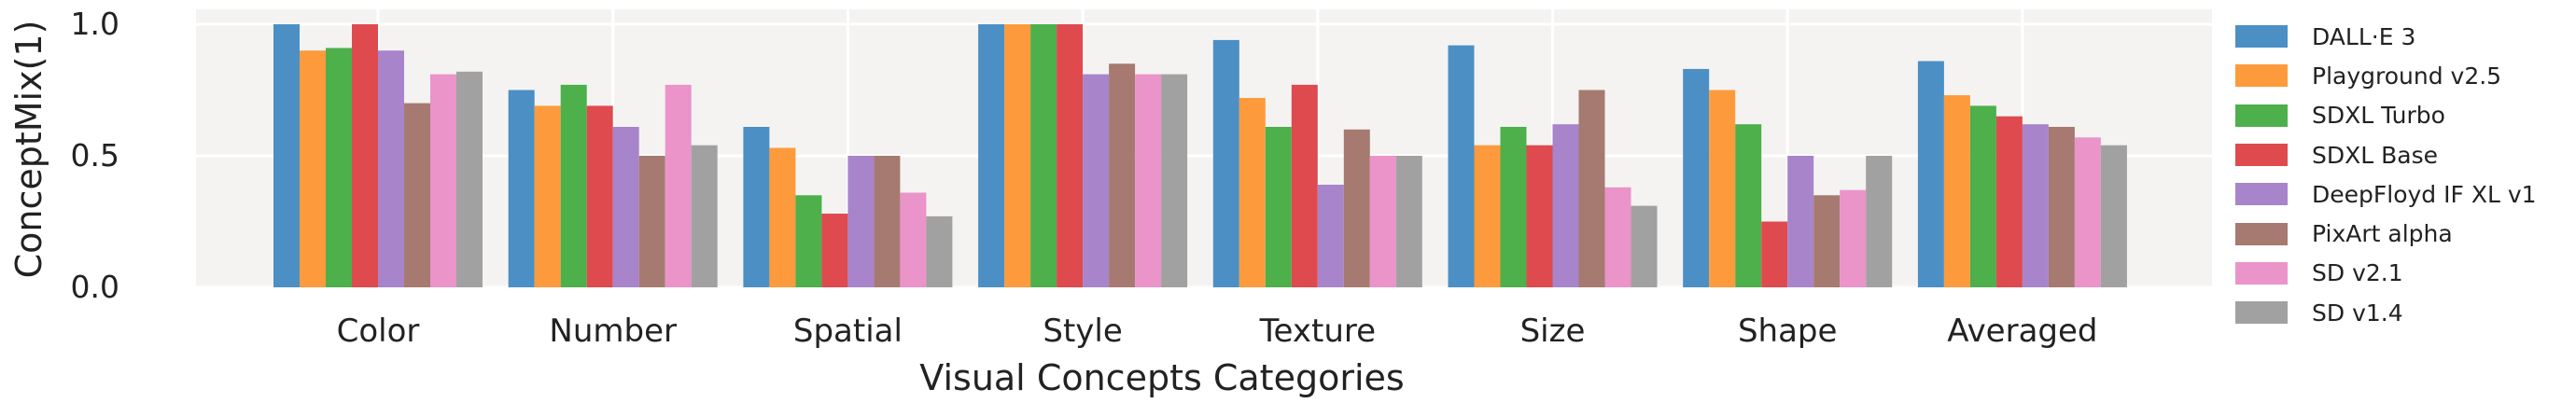  What do you see at coordinates (1082, 331) in the screenshot?
I see `x-tick-label: Style` at bounding box center [1082, 331].